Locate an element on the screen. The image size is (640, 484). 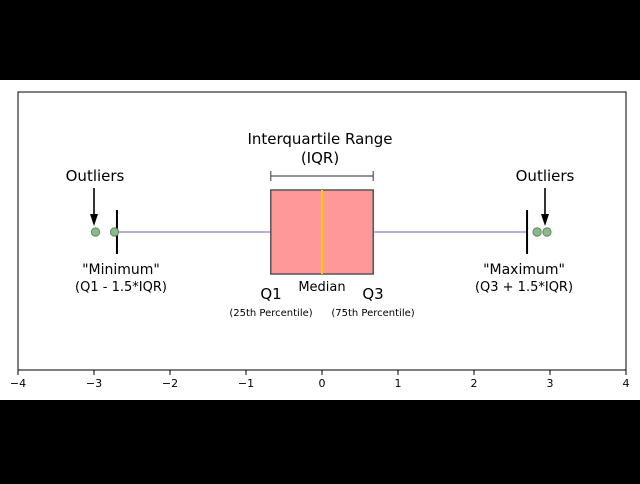
maximum-label: "Maximum" is located at coordinates (524, 270).